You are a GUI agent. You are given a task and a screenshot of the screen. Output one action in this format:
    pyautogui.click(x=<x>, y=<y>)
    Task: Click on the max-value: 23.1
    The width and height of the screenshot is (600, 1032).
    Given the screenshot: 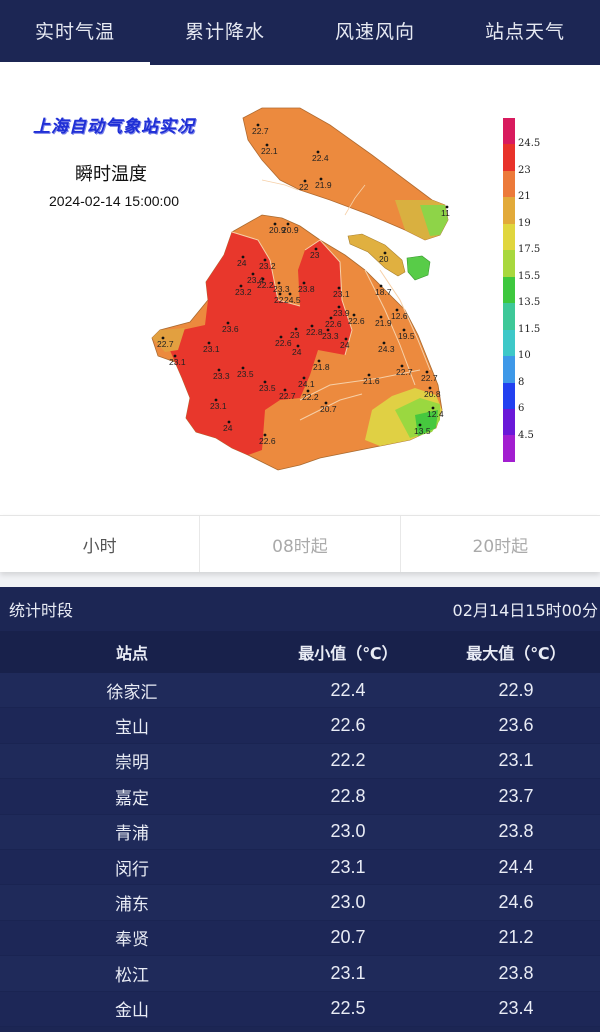 What is the action you would take?
    pyautogui.click(x=516, y=760)
    